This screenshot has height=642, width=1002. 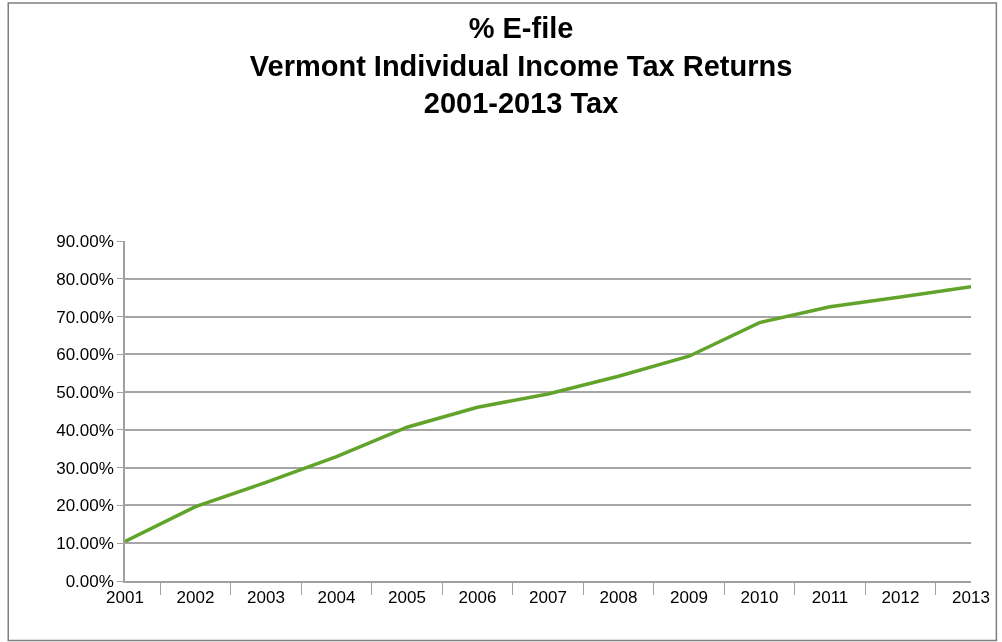 What do you see at coordinates (477, 598) in the screenshot?
I see `x-tick-label: 2006` at bounding box center [477, 598].